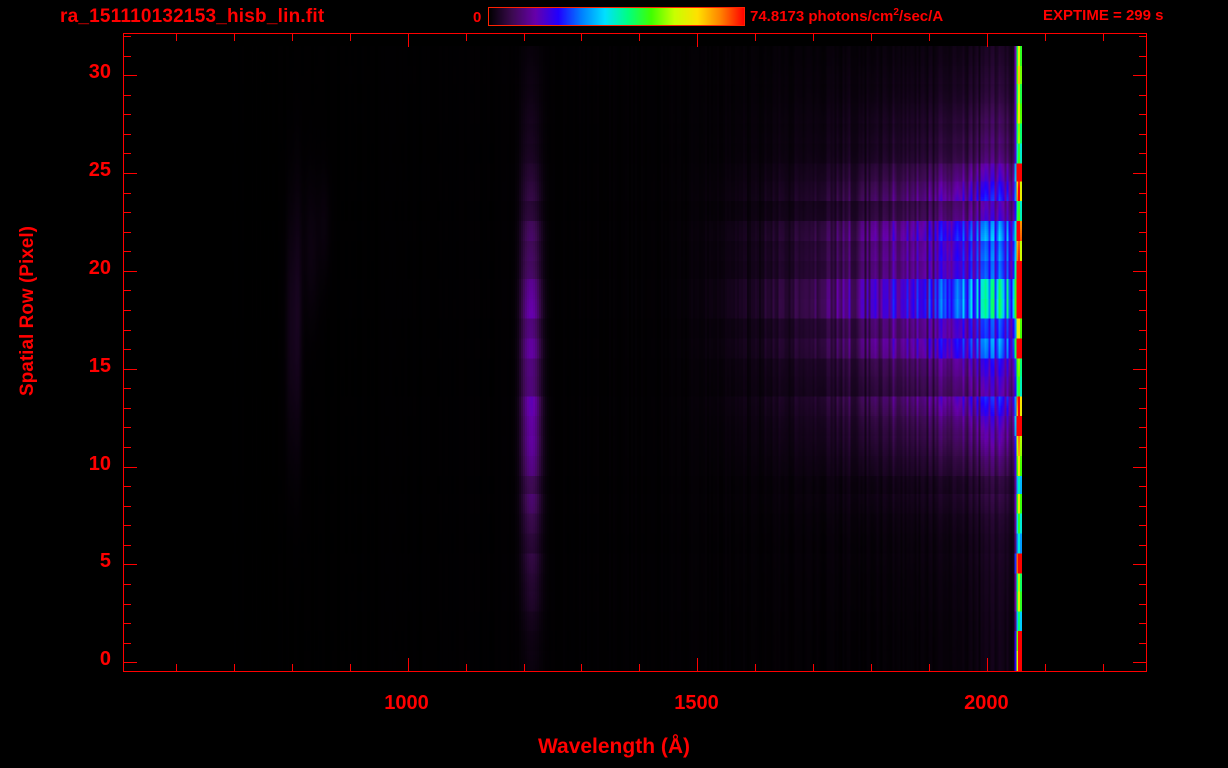 This screenshot has width=1228, height=768. Describe the element at coordinates (406, 703) in the screenshot. I see `x-tick-label: 1000` at that location.